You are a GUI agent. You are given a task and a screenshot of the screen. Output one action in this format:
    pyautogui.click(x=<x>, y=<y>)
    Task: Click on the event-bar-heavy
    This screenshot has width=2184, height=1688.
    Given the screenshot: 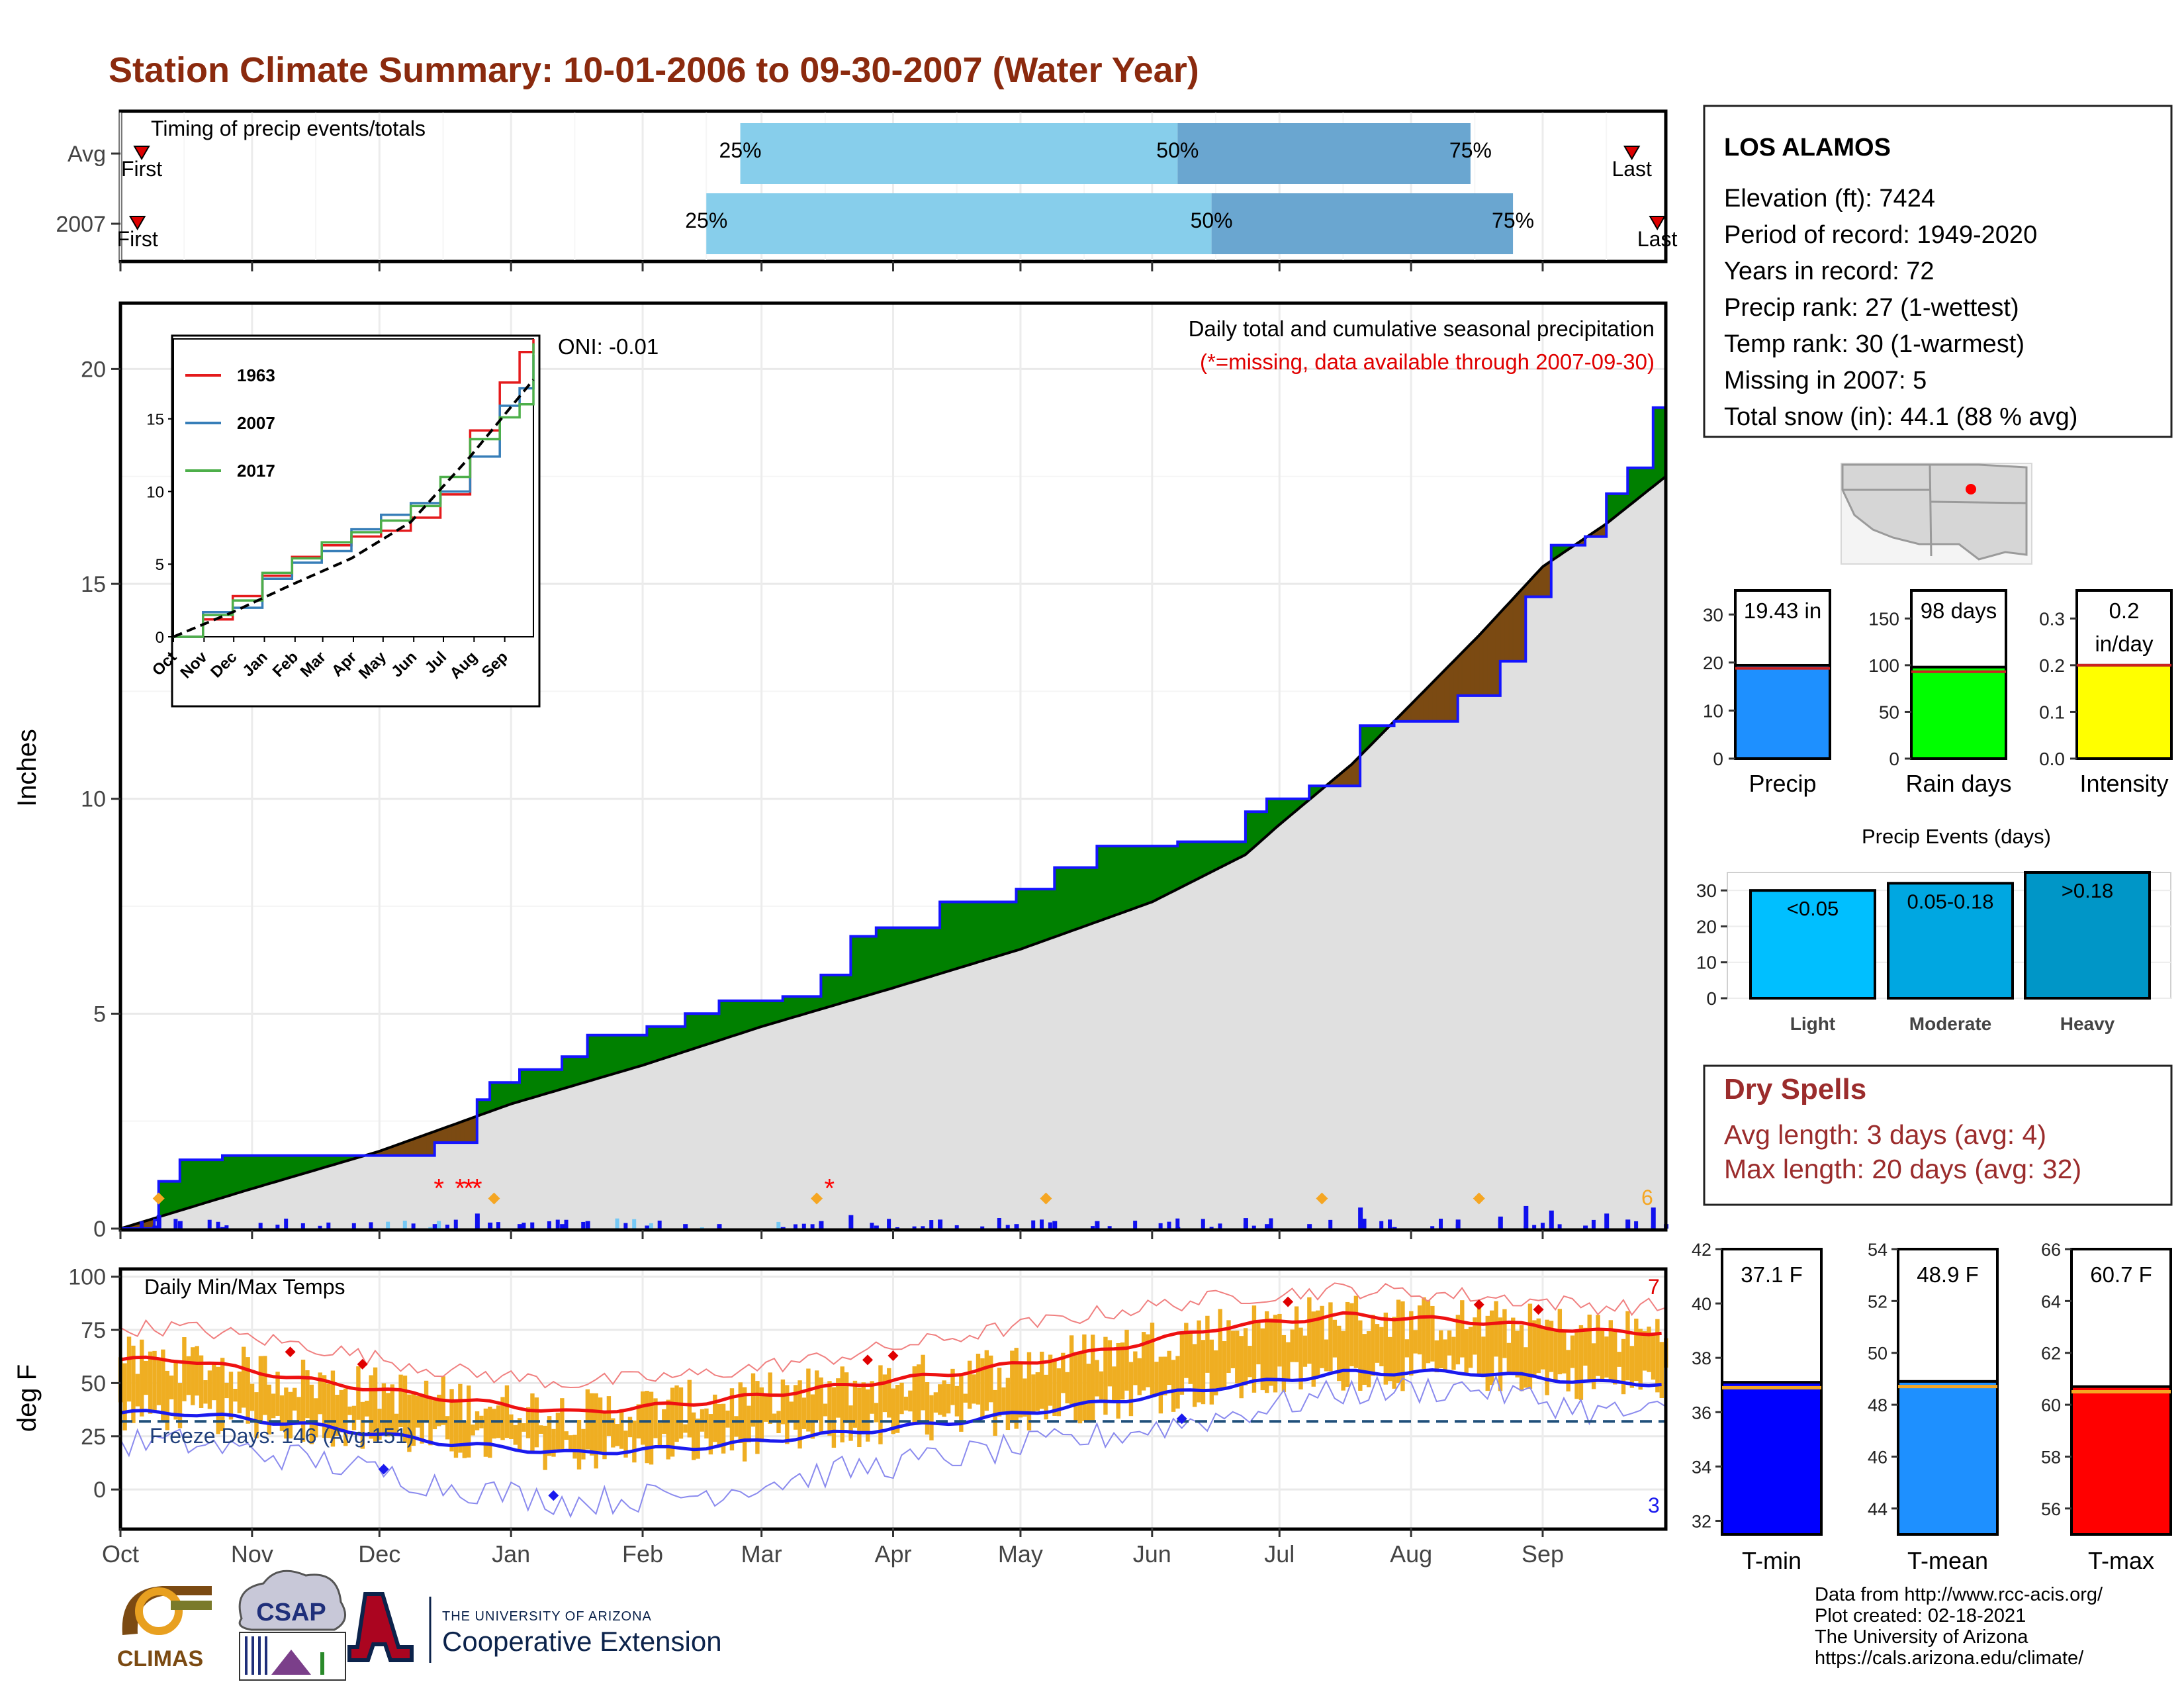 What is the action you would take?
    pyautogui.click(x=2087, y=935)
    